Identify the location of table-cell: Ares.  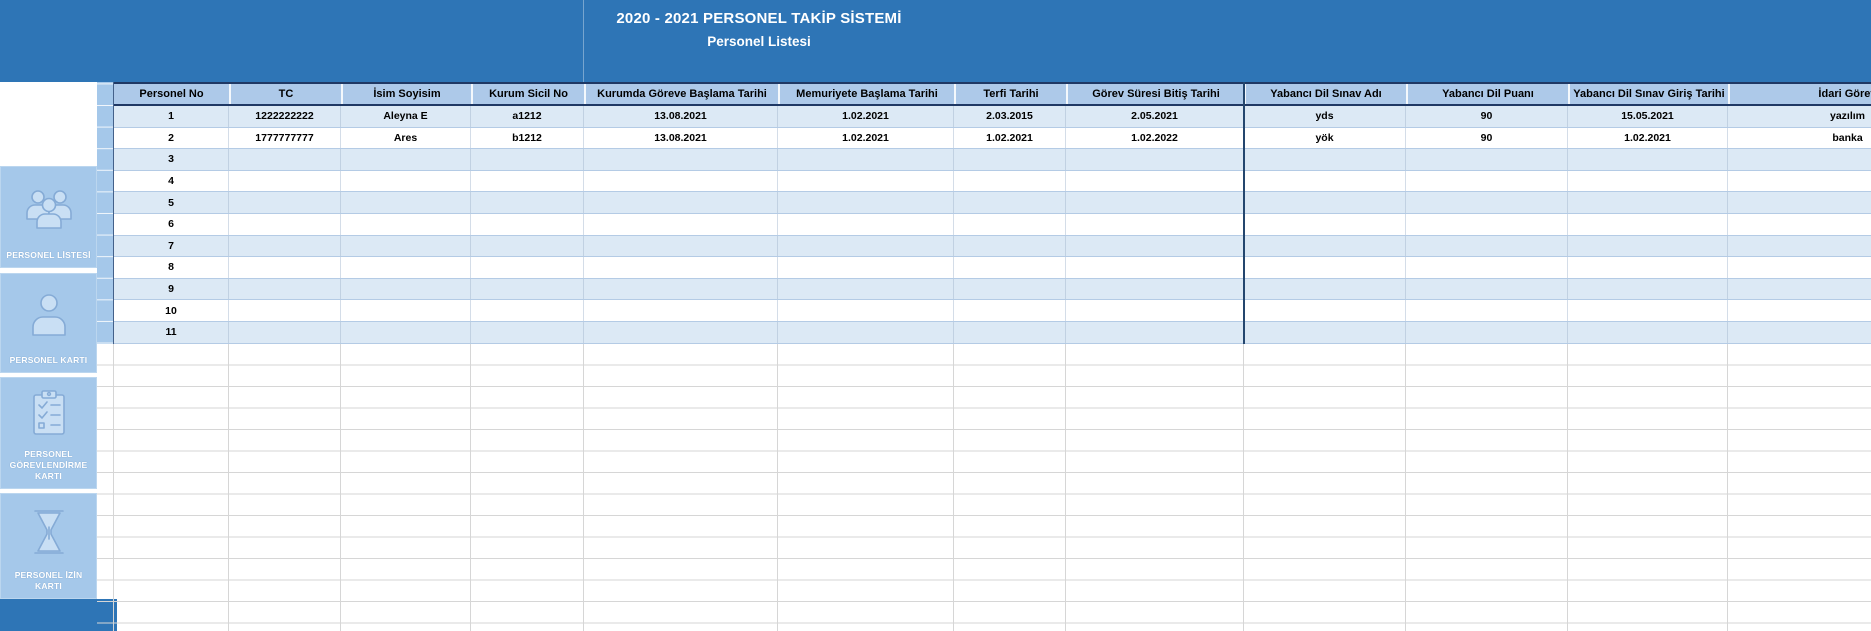
(406, 138).